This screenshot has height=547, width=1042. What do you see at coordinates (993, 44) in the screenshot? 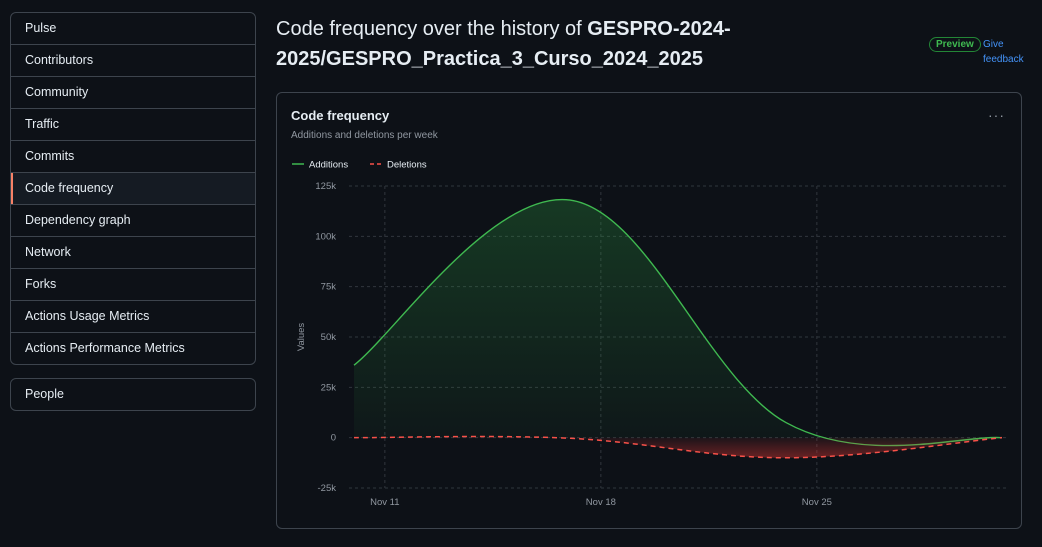
I see `feedback-line1: Give` at bounding box center [993, 44].